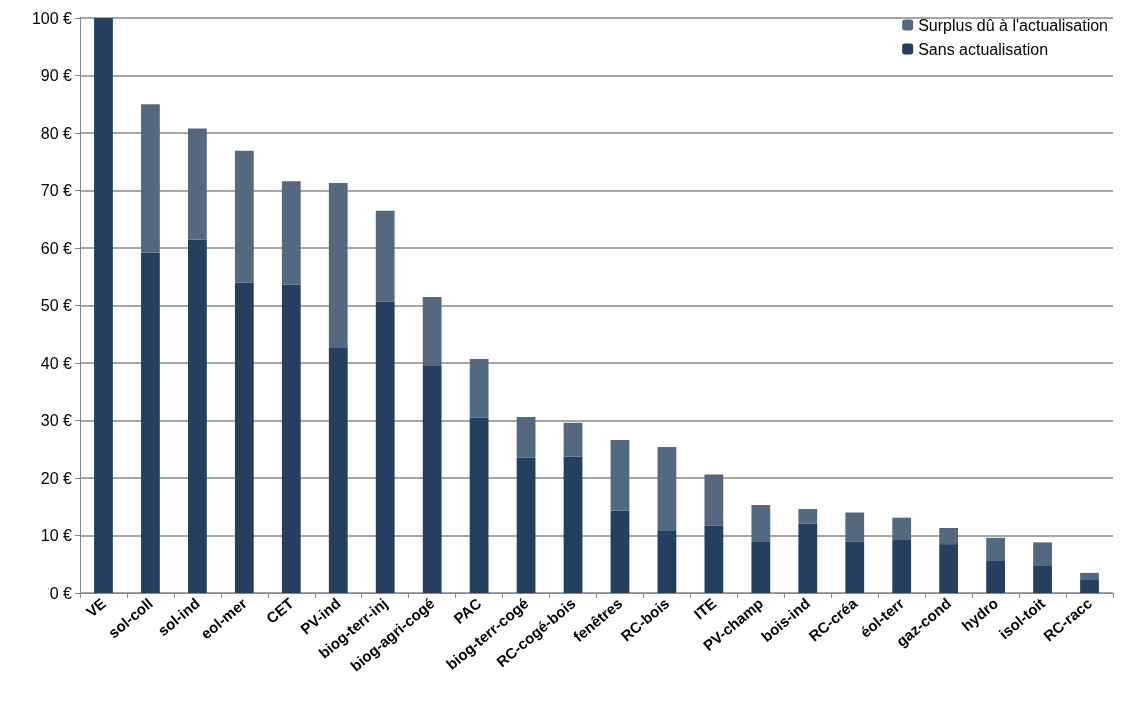  What do you see at coordinates (56, 133) in the screenshot?
I see `y-tick-label: 80 €` at bounding box center [56, 133].